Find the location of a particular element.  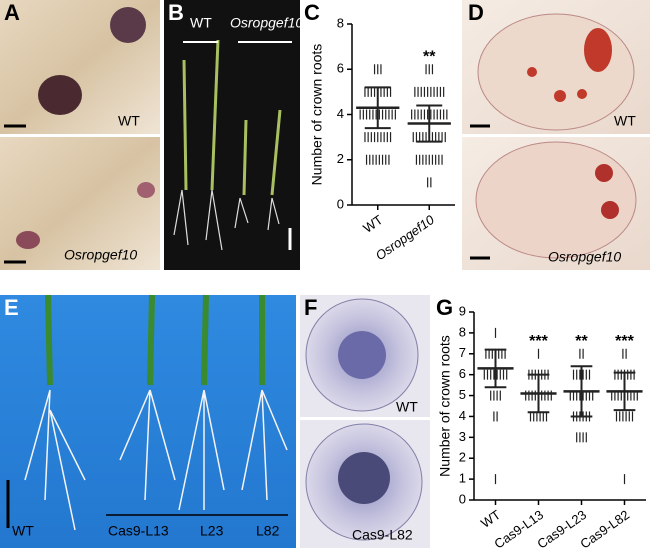

group-label: Osropgef10 is located at coordinates (266, 23).